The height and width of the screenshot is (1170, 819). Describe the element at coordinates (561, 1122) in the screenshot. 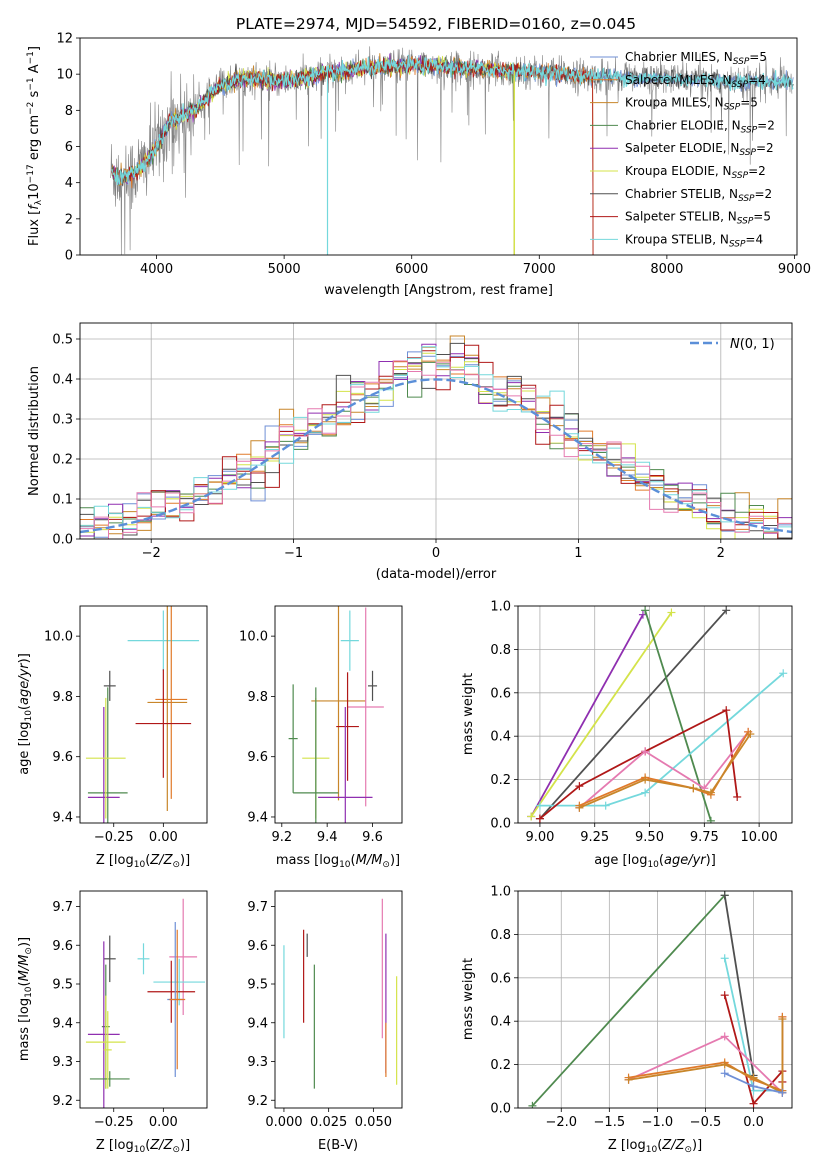

I see `x-tick-label-massweight-vs-Z: −2.0` at that location.